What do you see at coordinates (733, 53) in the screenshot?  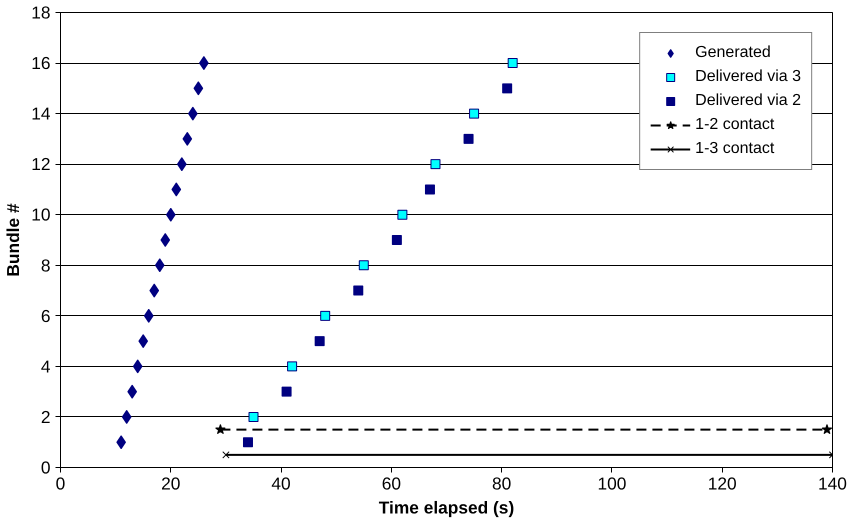 I see `legend-label: Generated` at bounding box center [733, 53].